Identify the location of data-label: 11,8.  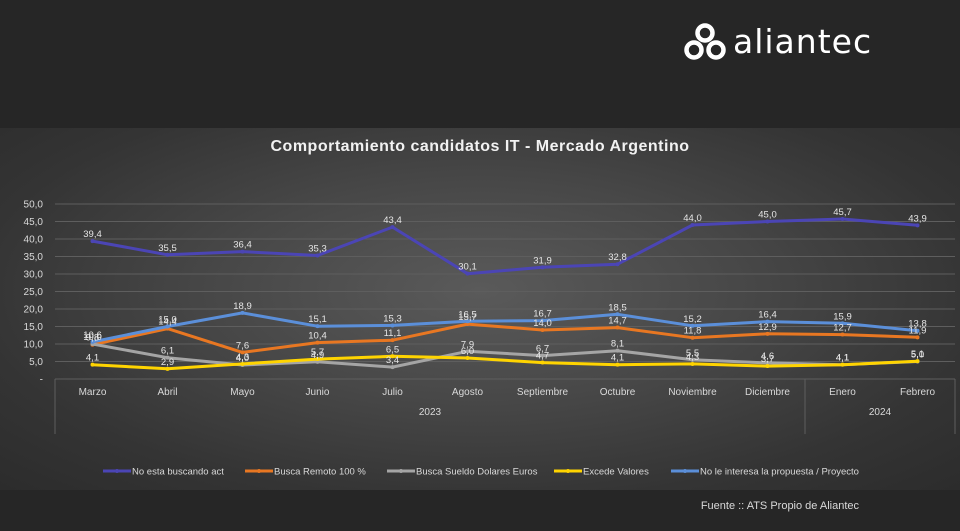
(693, 331).